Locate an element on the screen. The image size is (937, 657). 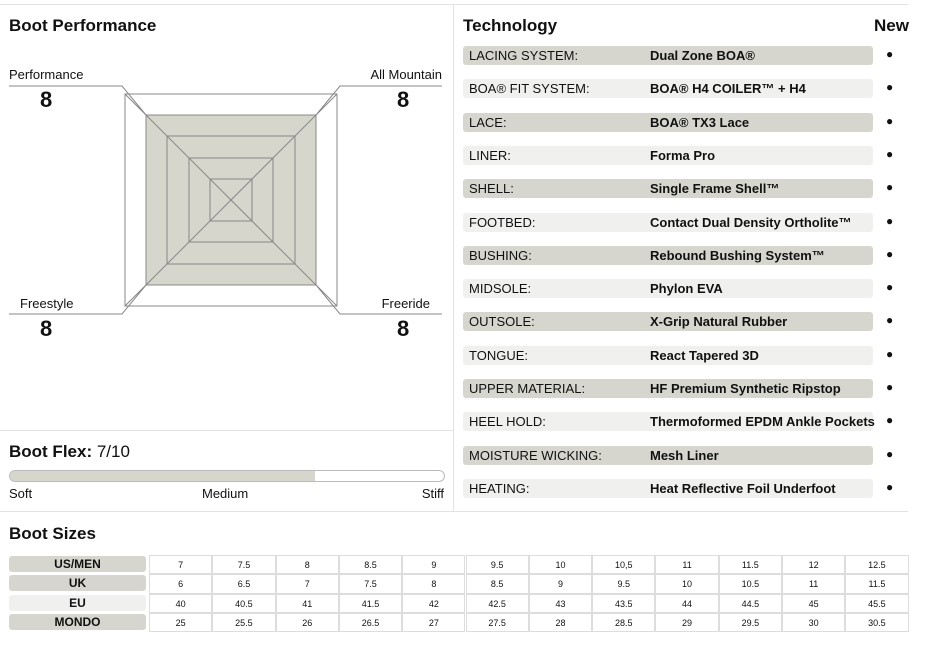
rating-label: Freeride is located at coordinates (405, 303).